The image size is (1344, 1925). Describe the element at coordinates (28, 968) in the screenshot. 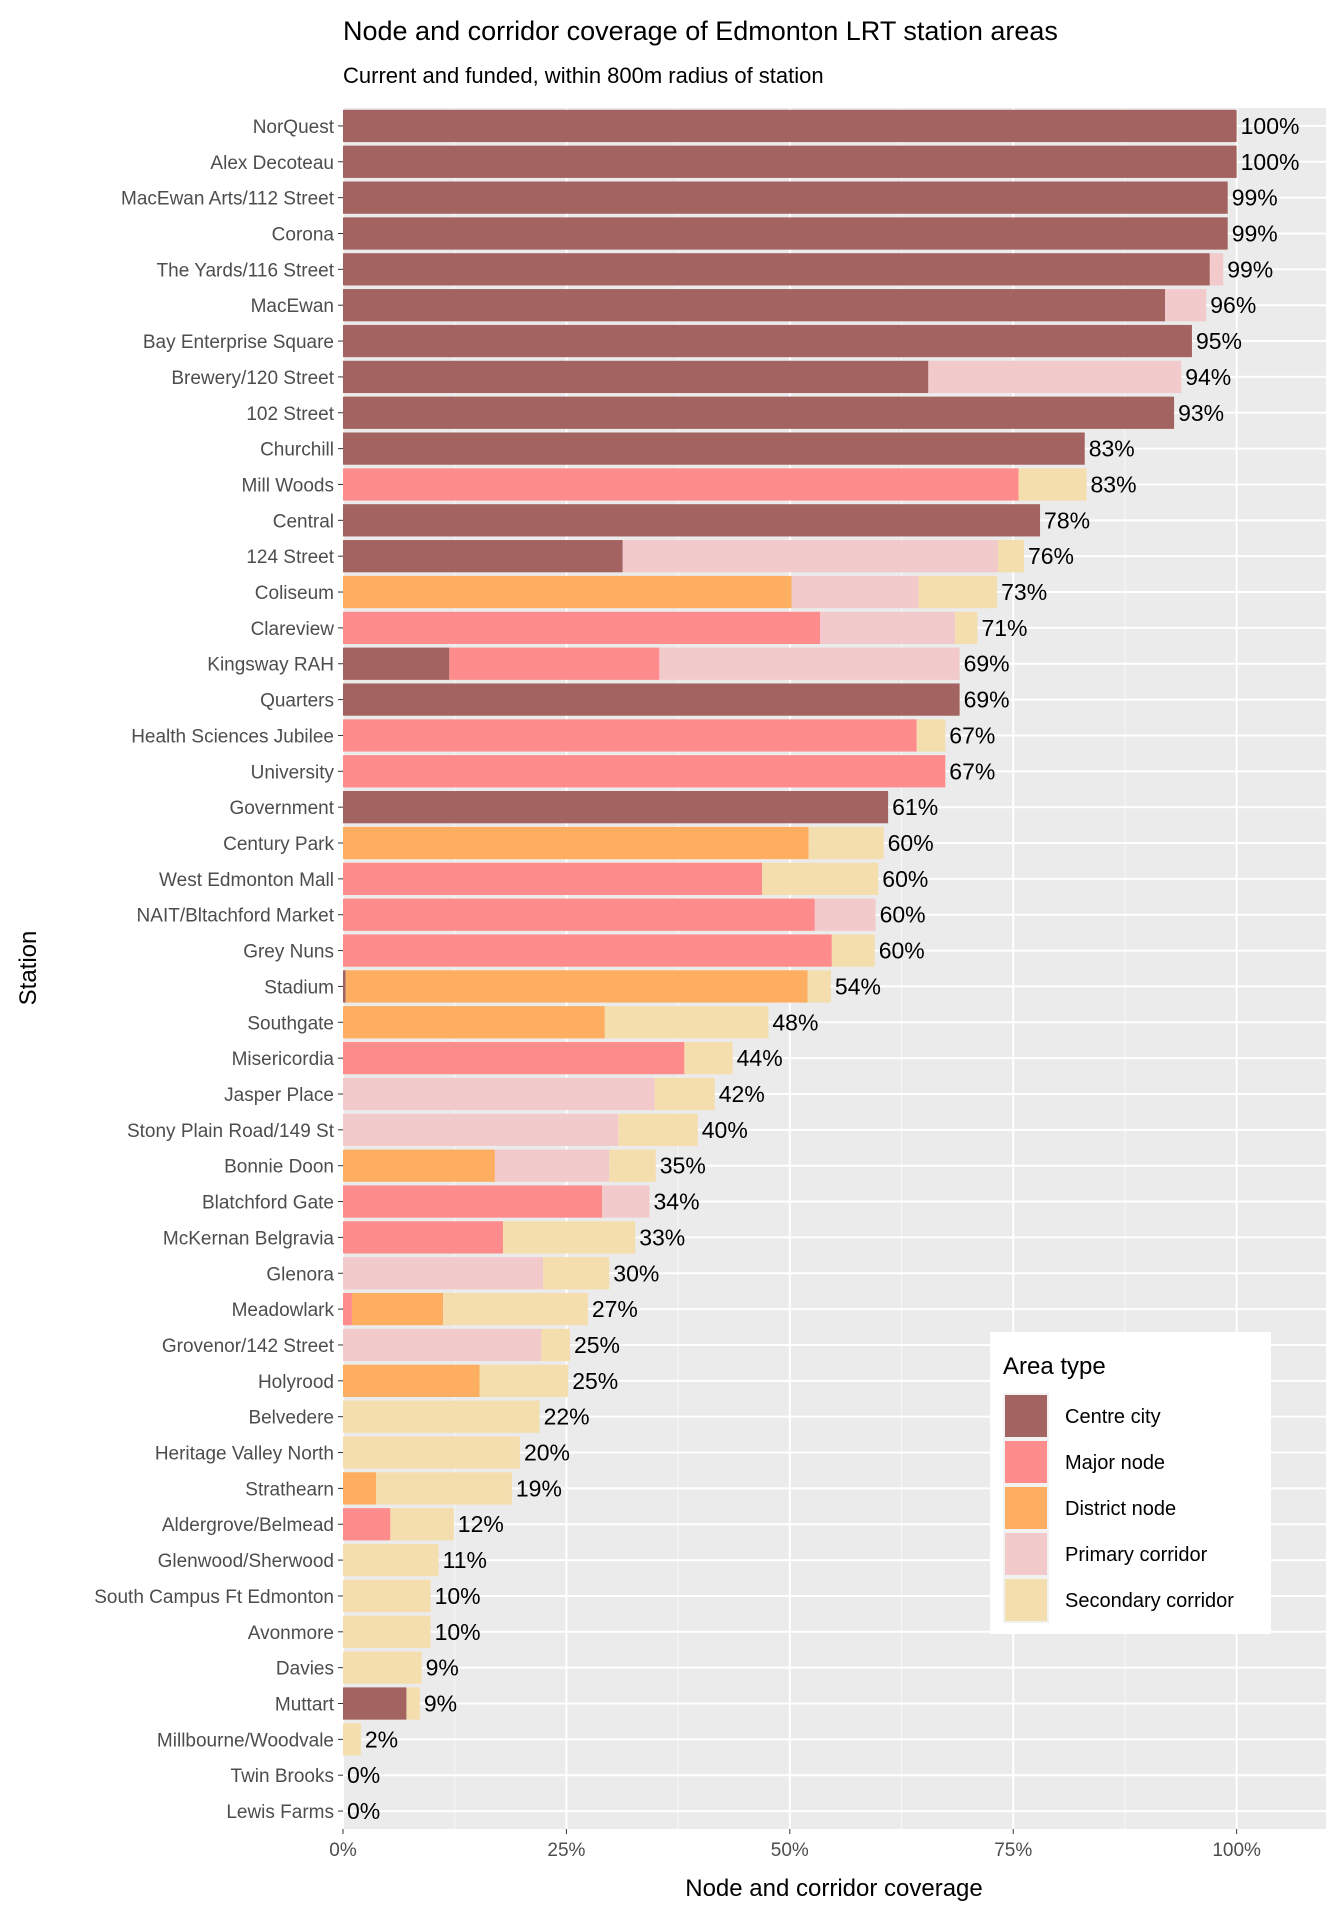

I see `y-axis-title: Station` at that location.